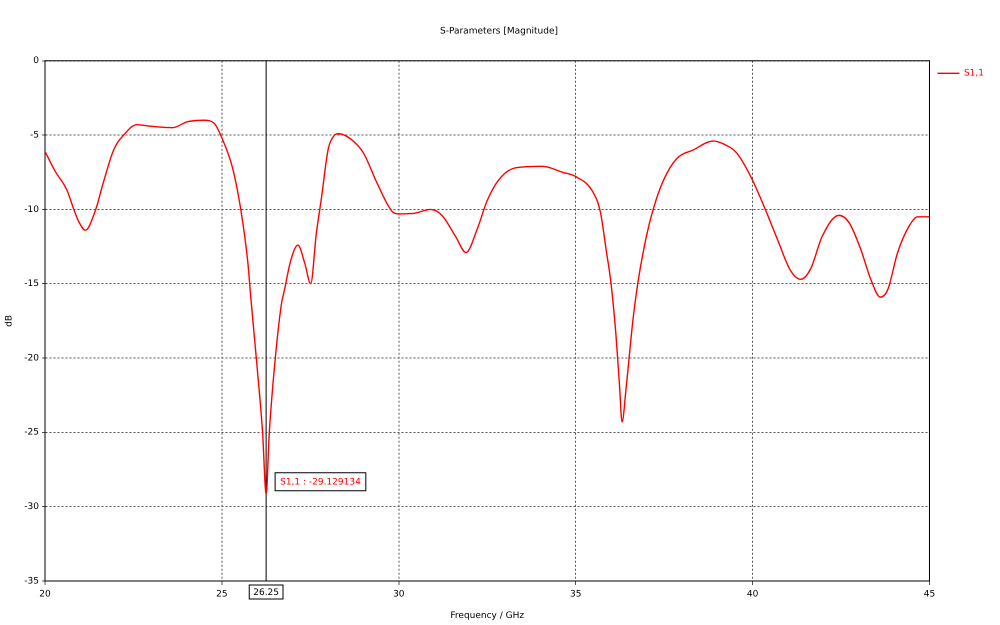 The image size is (1000, 625). What do you see at coordinates (36, 61) in the screenshot?
I see `y-tick-label: 0` at bounding box center [36, 61].